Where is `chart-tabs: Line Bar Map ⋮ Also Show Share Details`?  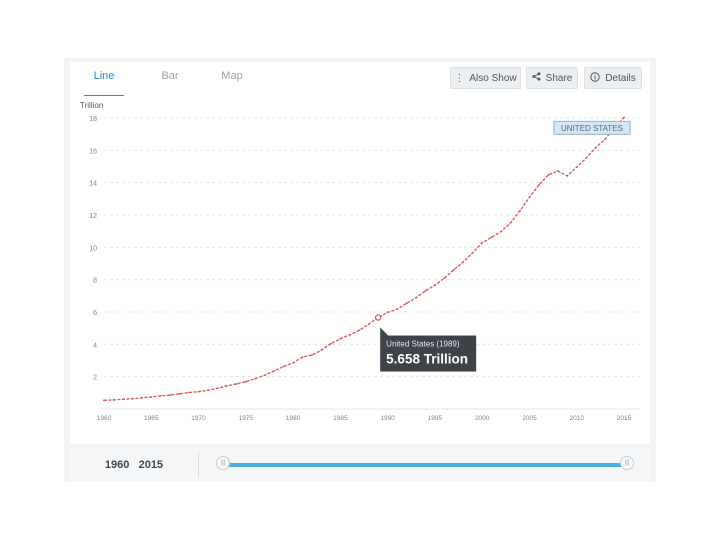 chart-tabs: Line Bar Map ⋮ Also Show Share Details is located at coordinates (360, 79).